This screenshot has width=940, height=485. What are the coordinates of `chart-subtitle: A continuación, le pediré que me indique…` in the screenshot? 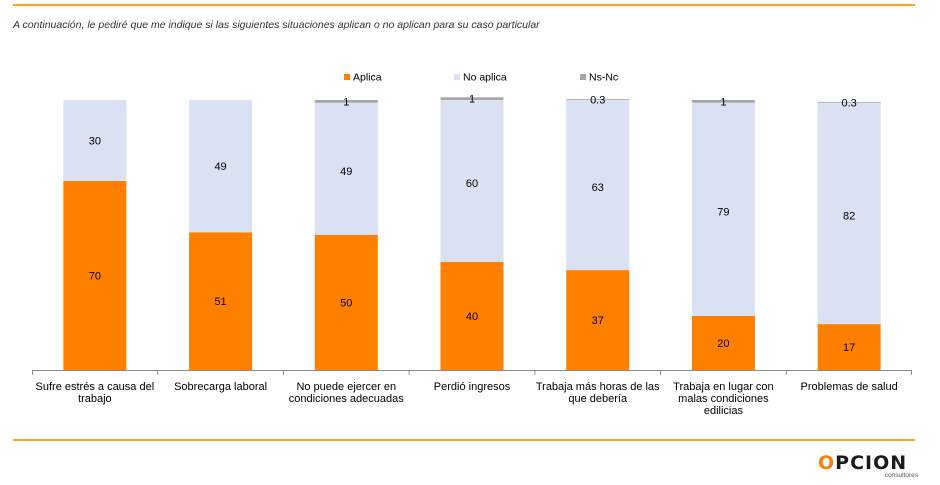 It's located at (276, 25).